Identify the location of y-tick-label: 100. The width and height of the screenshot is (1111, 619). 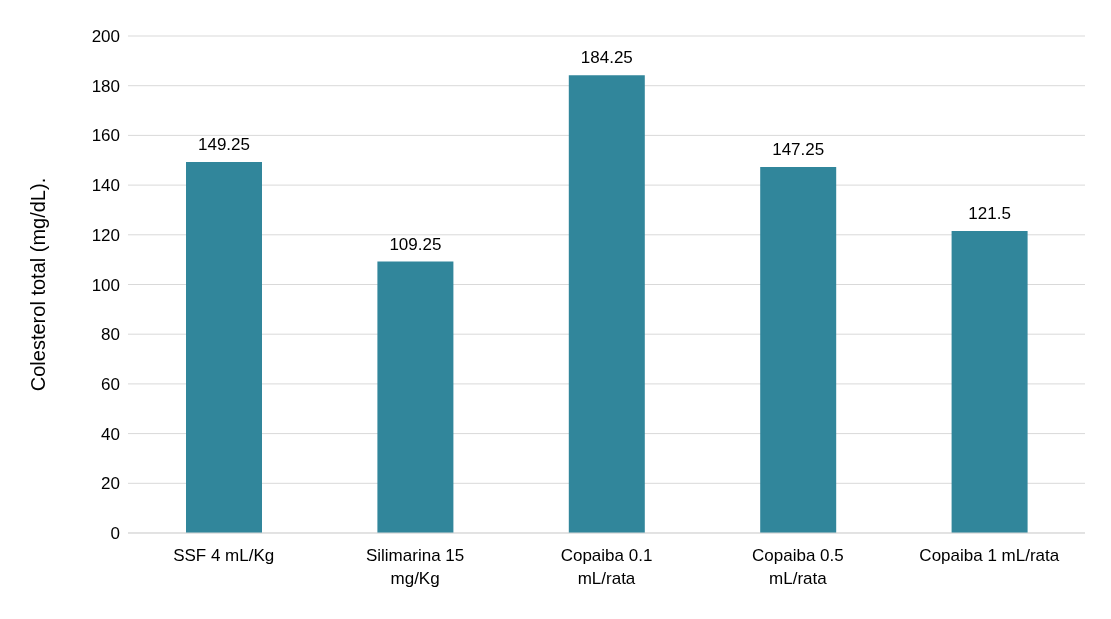
(105, 285).